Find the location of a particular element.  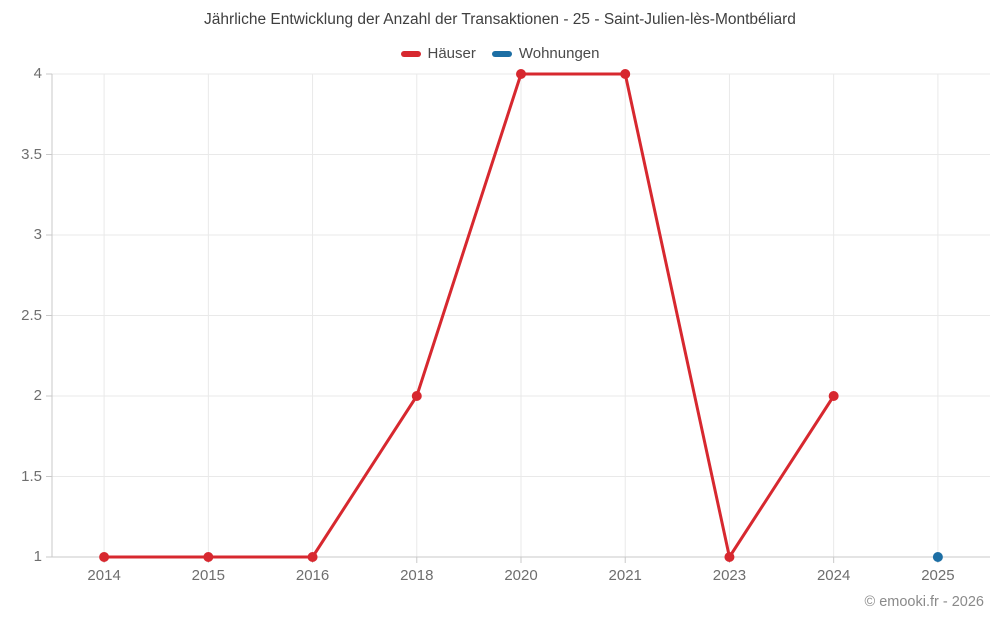

y-tick-label-2: 2 is located at coordinates (37, 395).